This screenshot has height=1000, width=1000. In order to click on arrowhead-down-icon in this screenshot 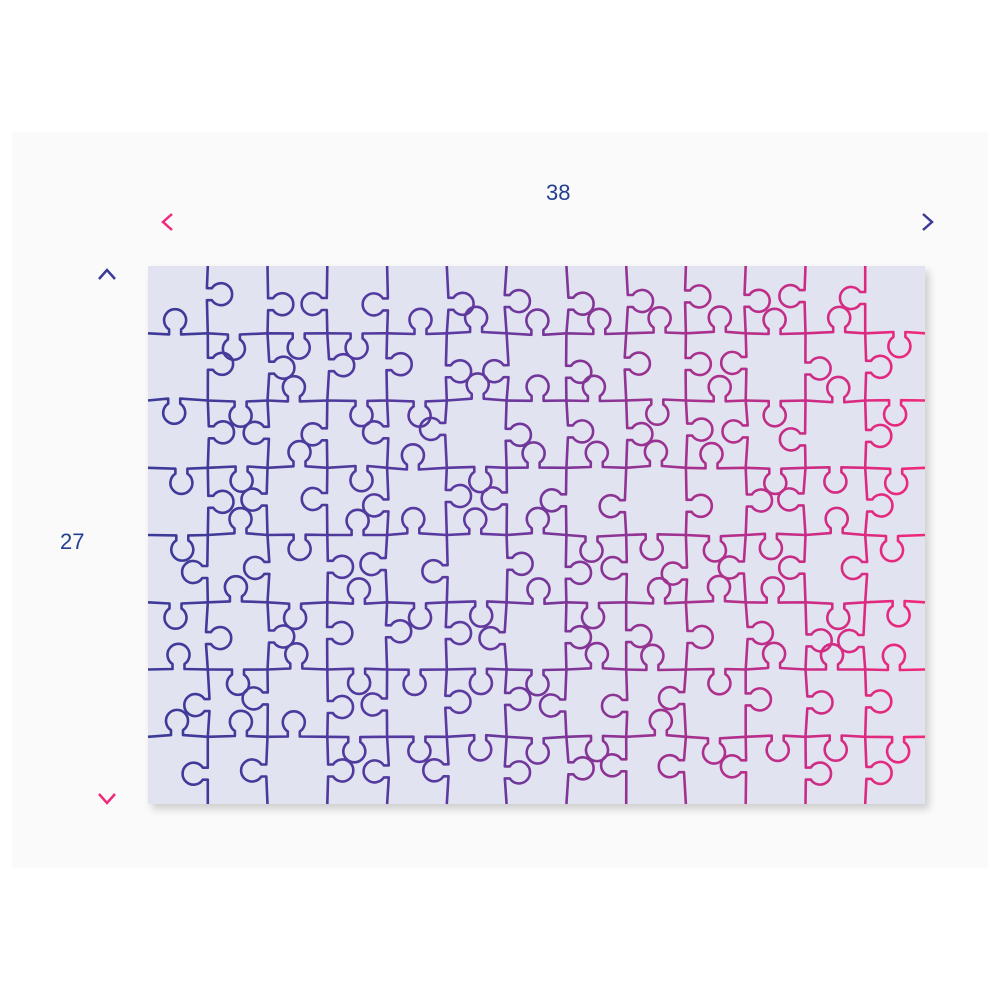, I will do `click(107, 799)`.